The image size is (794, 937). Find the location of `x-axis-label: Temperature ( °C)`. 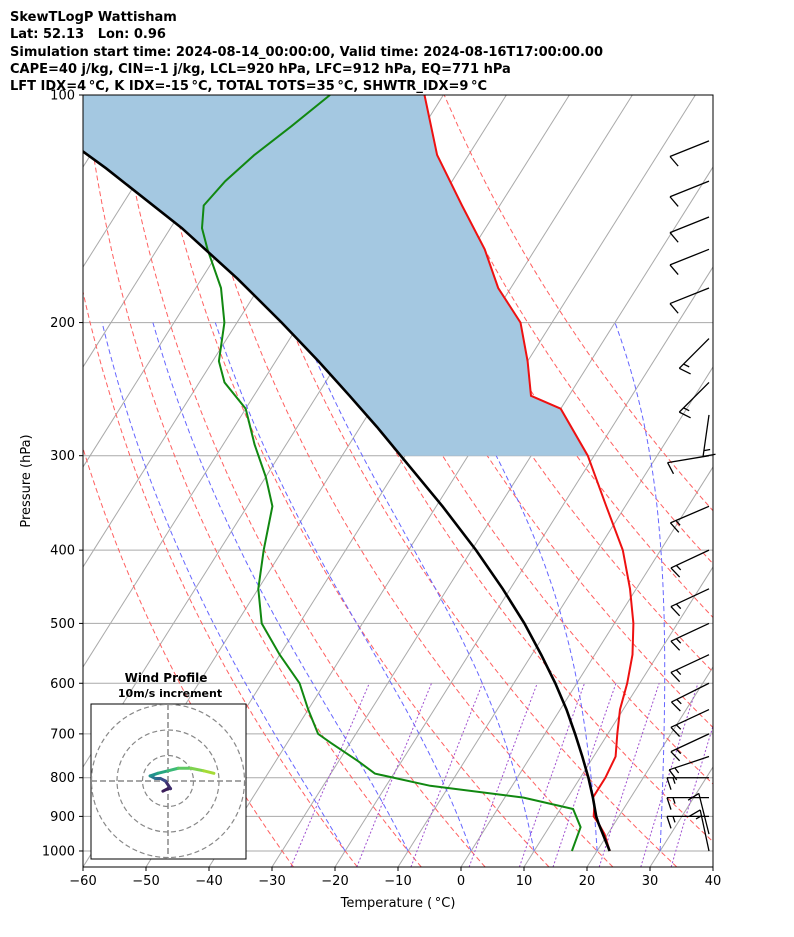

x-axis-label: Temperature ( °C) is located at coordinates (398, 903).